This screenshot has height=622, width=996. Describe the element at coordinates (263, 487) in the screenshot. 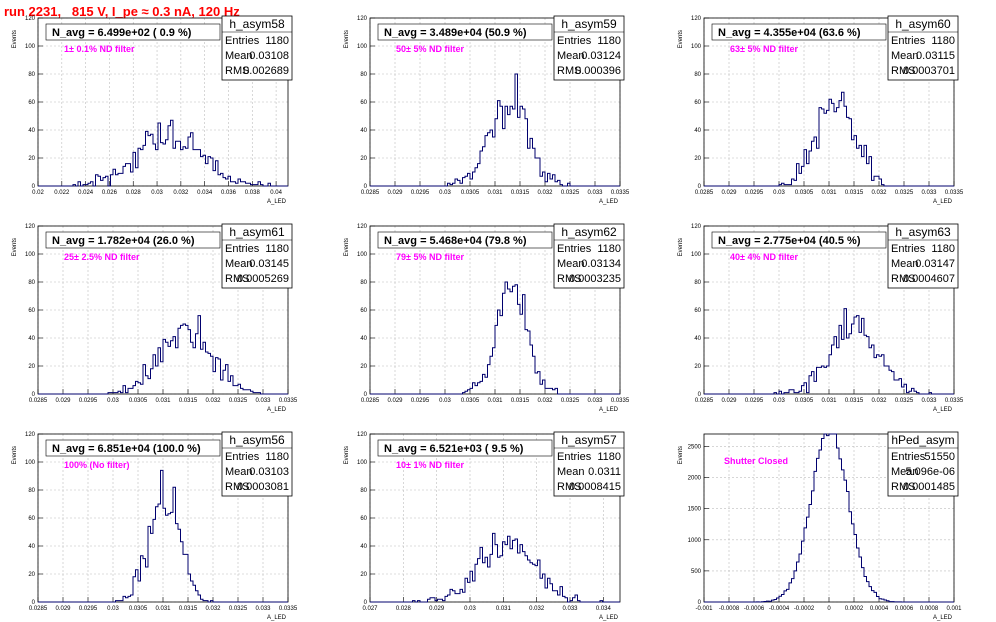

I see `stats-value: 0.0003081` at that location.